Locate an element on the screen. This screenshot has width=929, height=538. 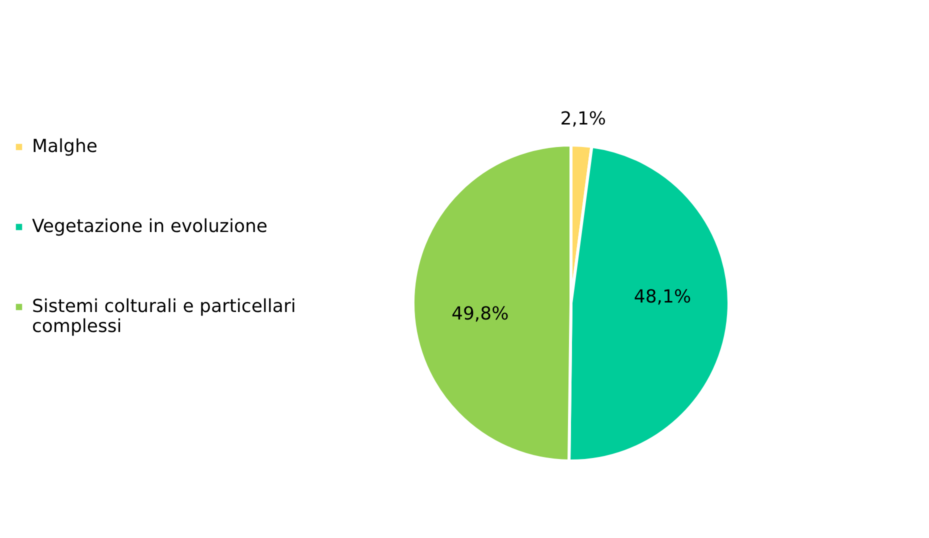
data-label: 2,1% is located at coordinates (583, 119).